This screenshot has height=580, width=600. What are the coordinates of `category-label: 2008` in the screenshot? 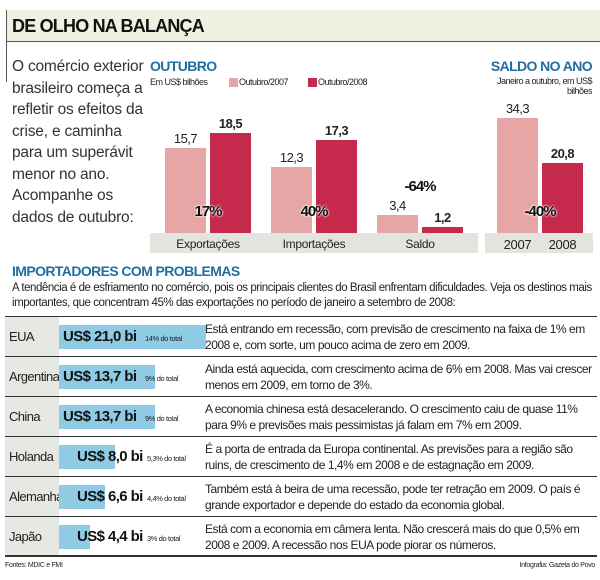 It's located at (562, 244).